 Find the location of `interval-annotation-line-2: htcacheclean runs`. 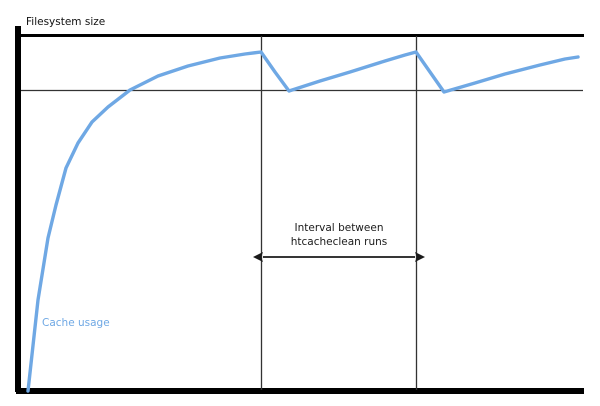

interval-annotation-line-2: htcacheclean runs is located at coordinates (339, 242).